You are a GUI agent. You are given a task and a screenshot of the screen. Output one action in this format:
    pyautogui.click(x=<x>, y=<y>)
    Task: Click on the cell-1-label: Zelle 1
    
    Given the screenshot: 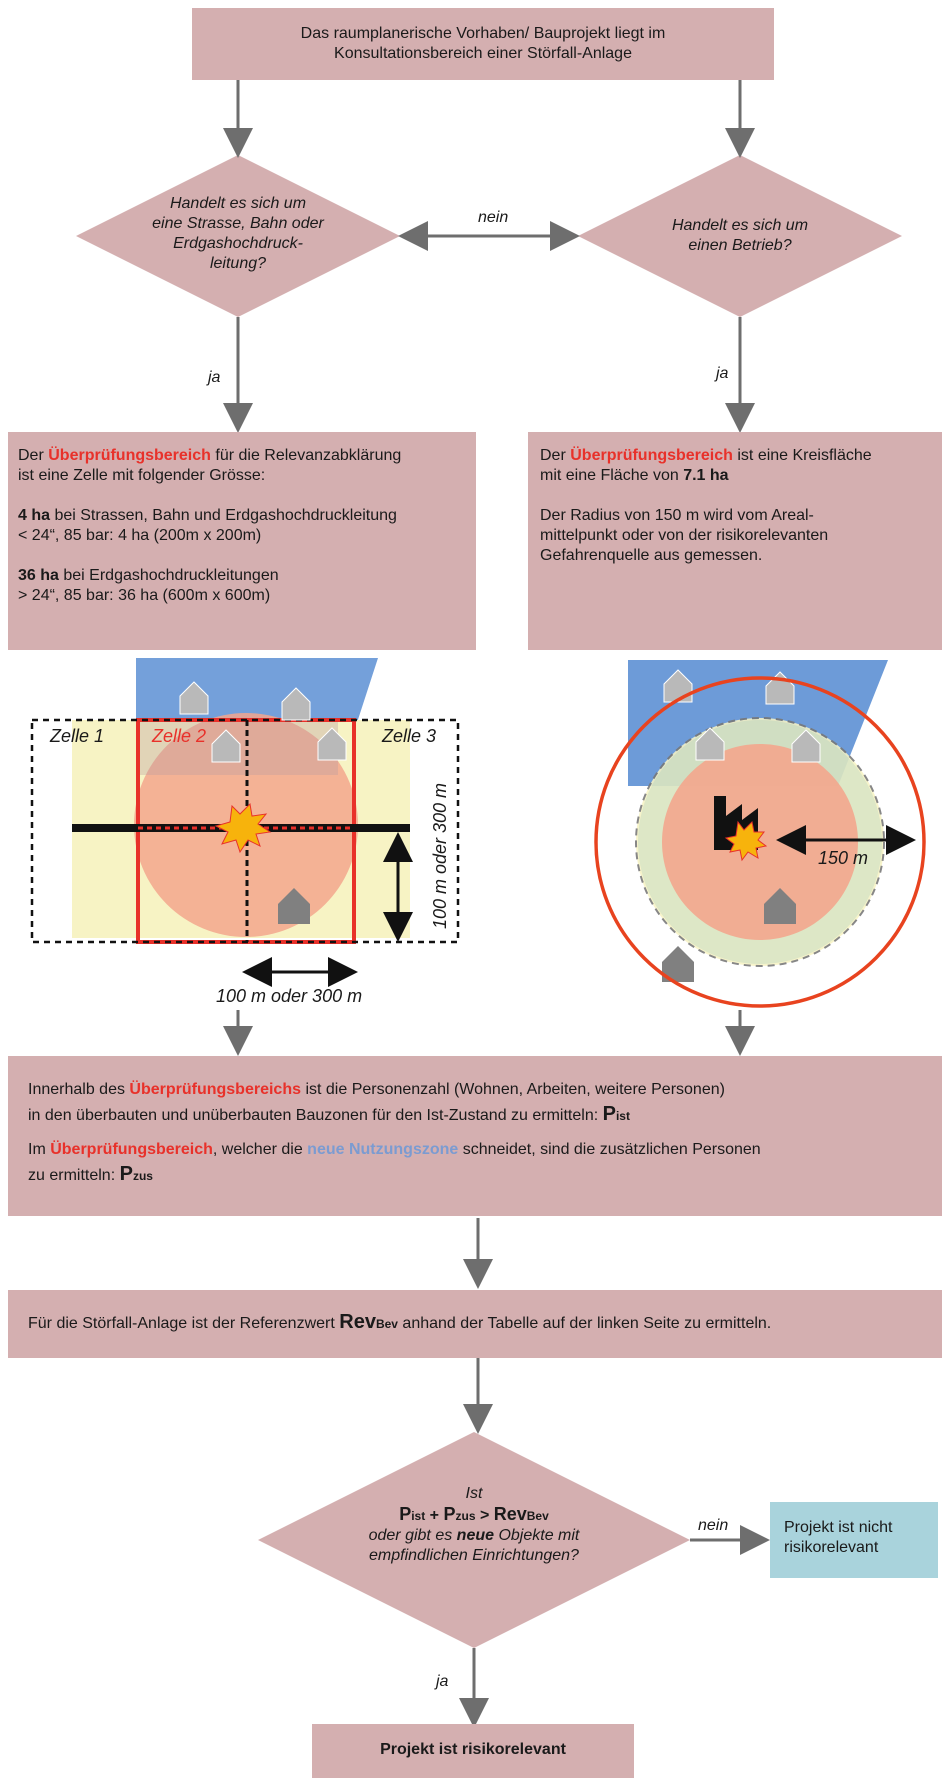 What is the action you would take?
    pyautogui.click(x=77, y=736)
    